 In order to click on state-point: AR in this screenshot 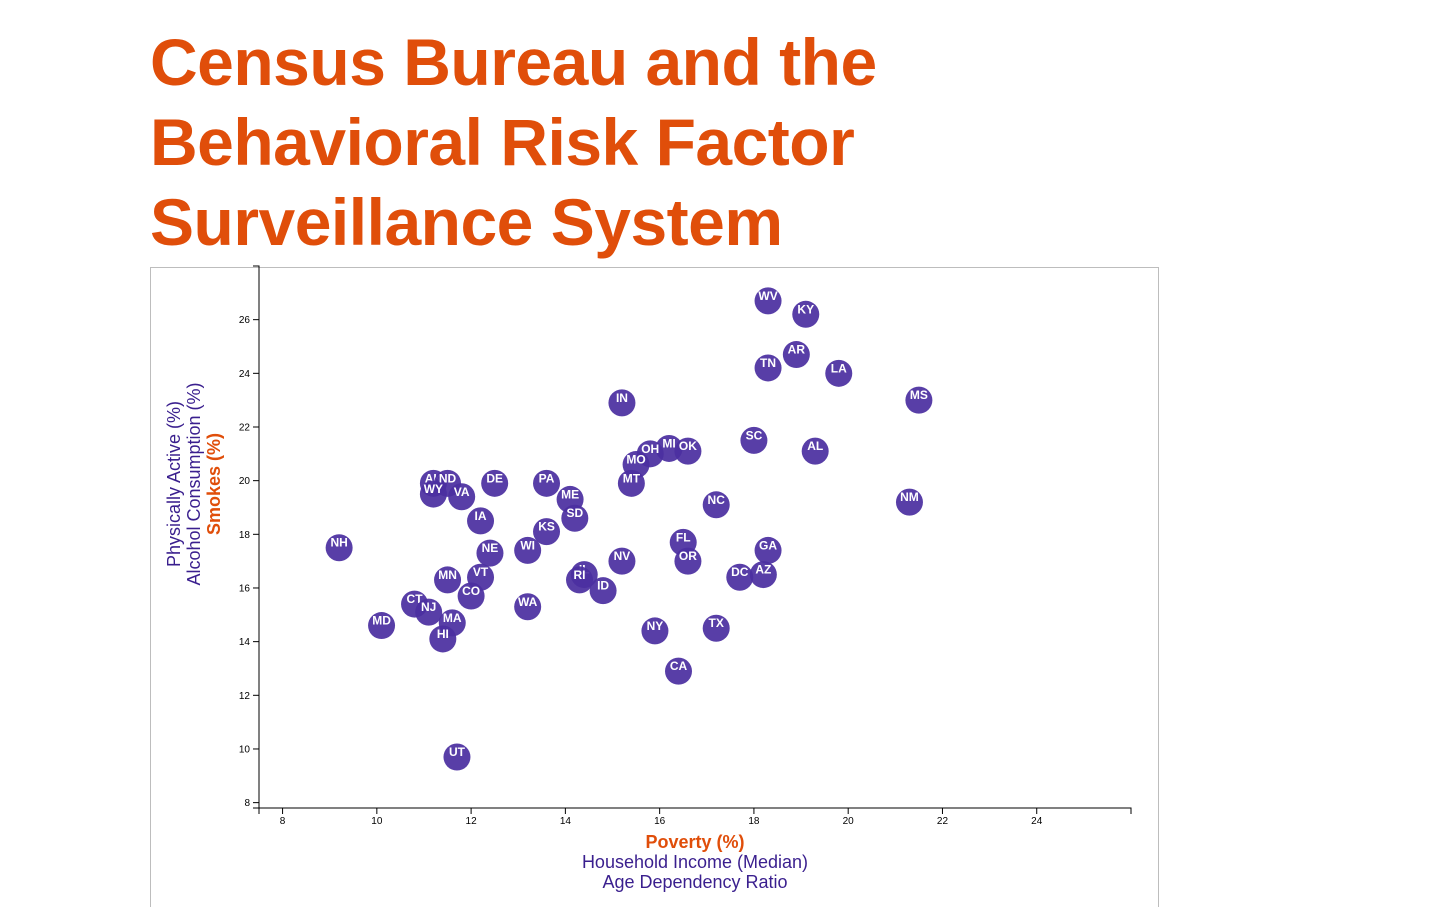, I will do `click(796, 355)`.